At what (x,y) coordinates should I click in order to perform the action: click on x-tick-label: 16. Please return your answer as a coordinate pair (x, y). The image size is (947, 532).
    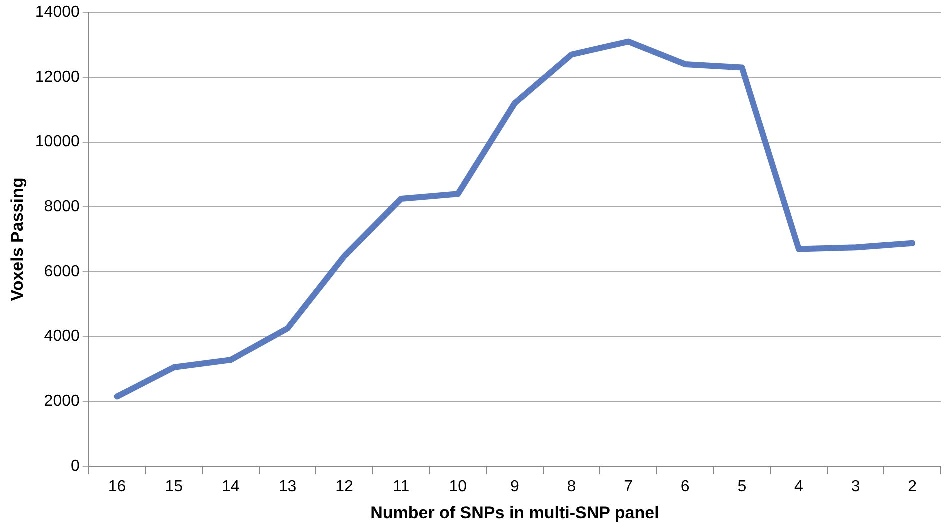
    Looking at the image, I should click on (117, 487).